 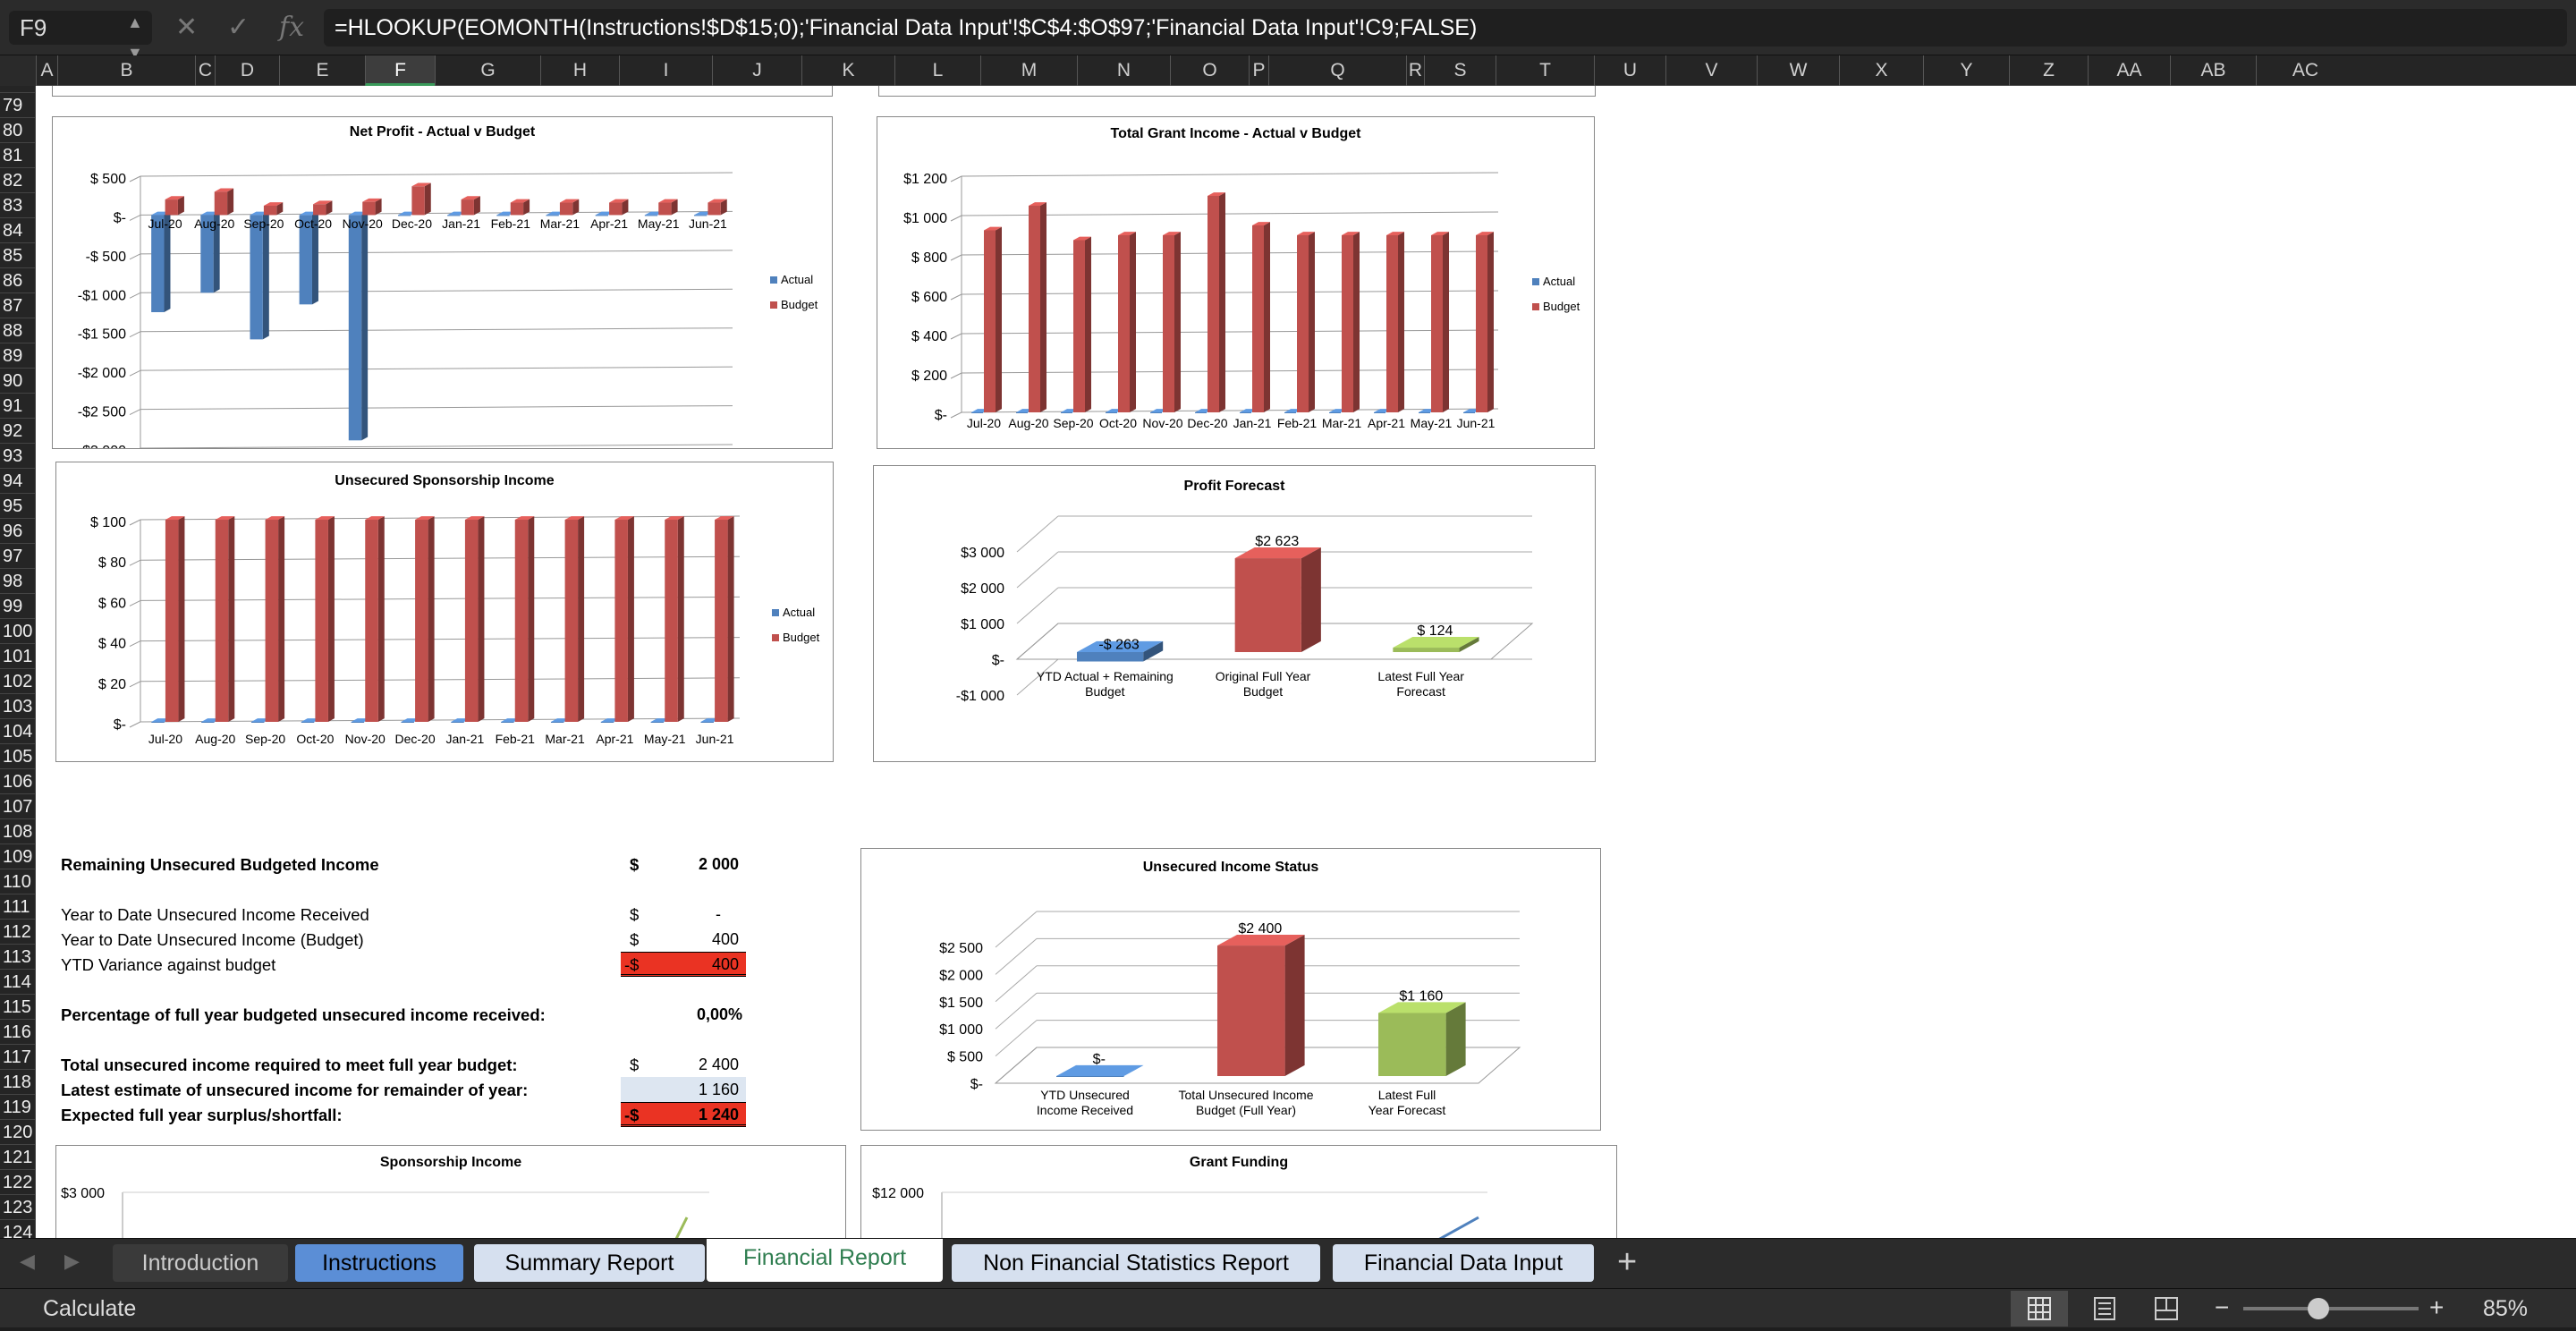 I want to click on row-header: 103, so click(x=17, y=707).